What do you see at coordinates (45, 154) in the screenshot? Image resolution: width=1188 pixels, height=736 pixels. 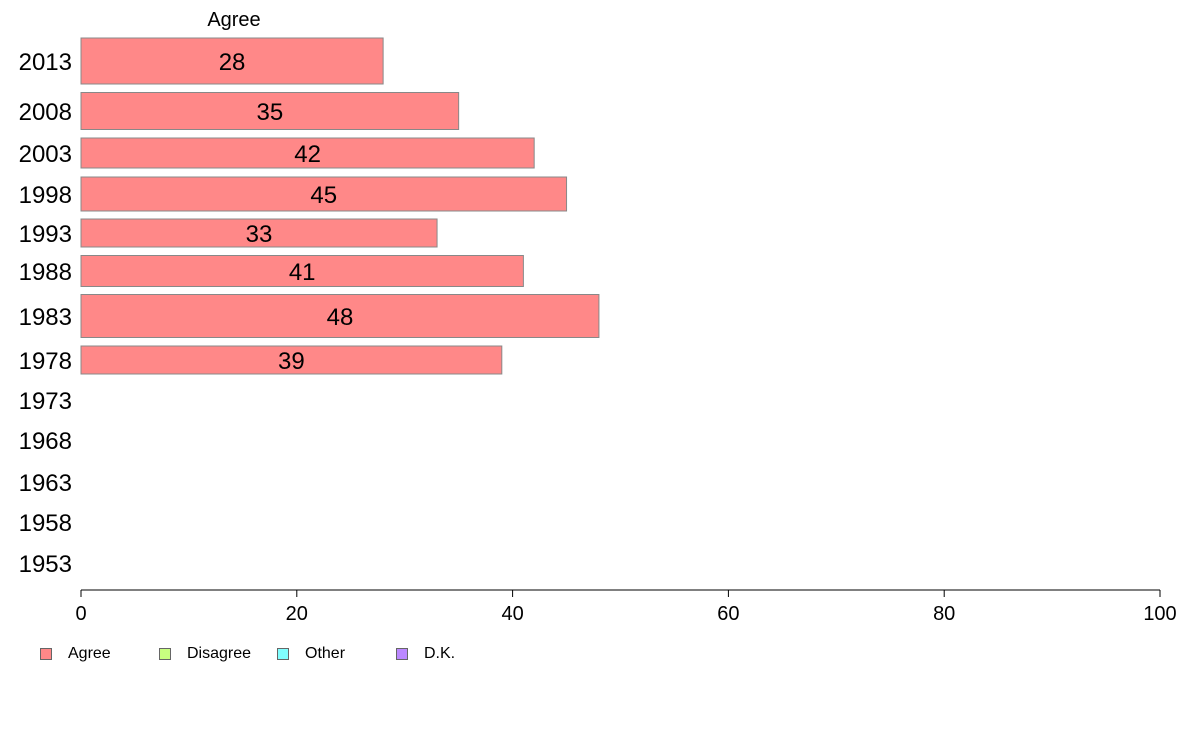 I see `category-label-2003: 2003` at bounding box center [45, 154].